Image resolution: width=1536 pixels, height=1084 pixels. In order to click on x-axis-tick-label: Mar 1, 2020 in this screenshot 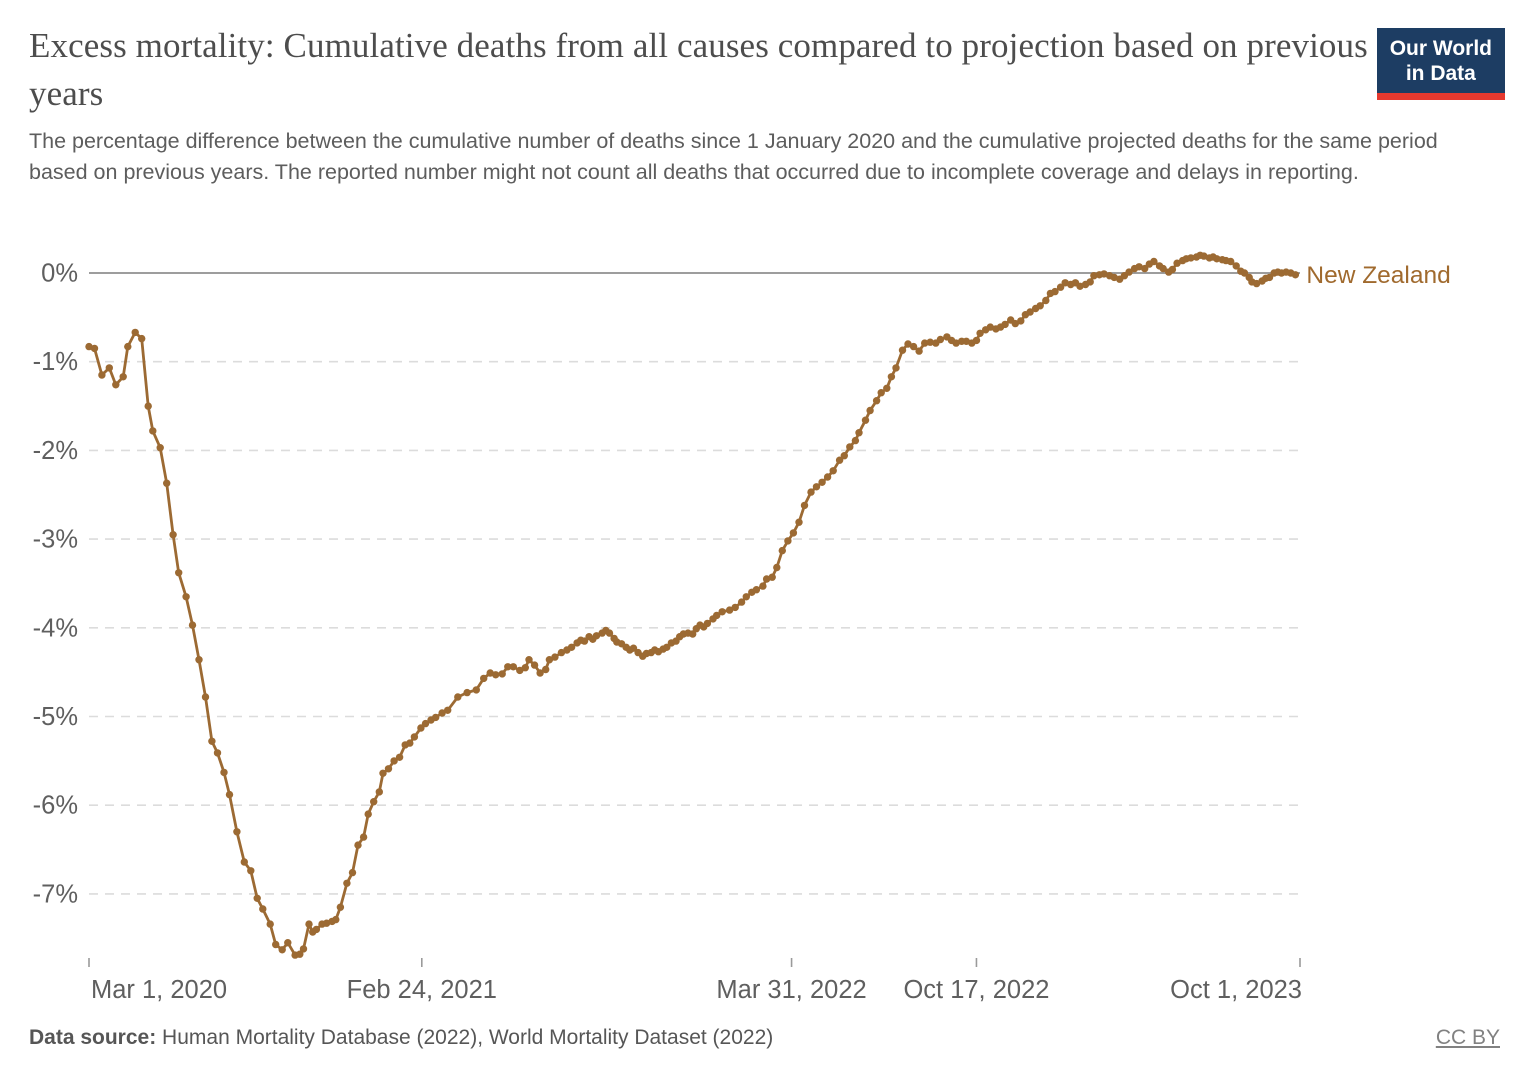, I will do `click(159, 990)`.